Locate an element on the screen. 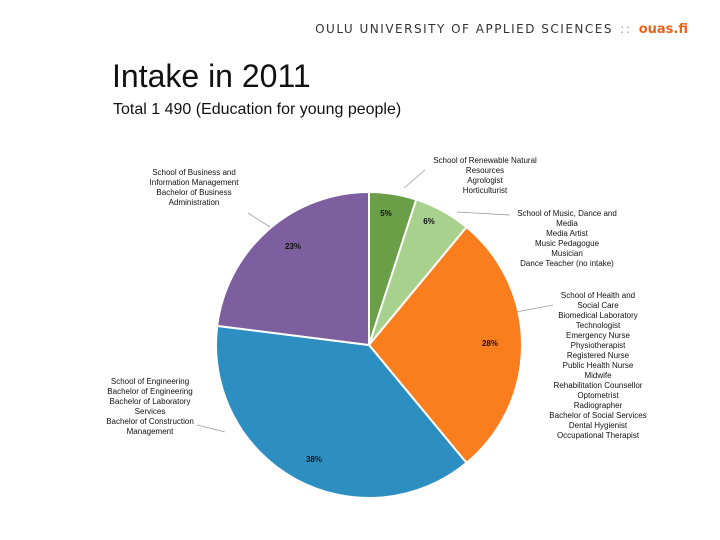 The height and width of the screenshot is (540, 720). slice-percent-label: 28% is located at coordinates (490, 343).